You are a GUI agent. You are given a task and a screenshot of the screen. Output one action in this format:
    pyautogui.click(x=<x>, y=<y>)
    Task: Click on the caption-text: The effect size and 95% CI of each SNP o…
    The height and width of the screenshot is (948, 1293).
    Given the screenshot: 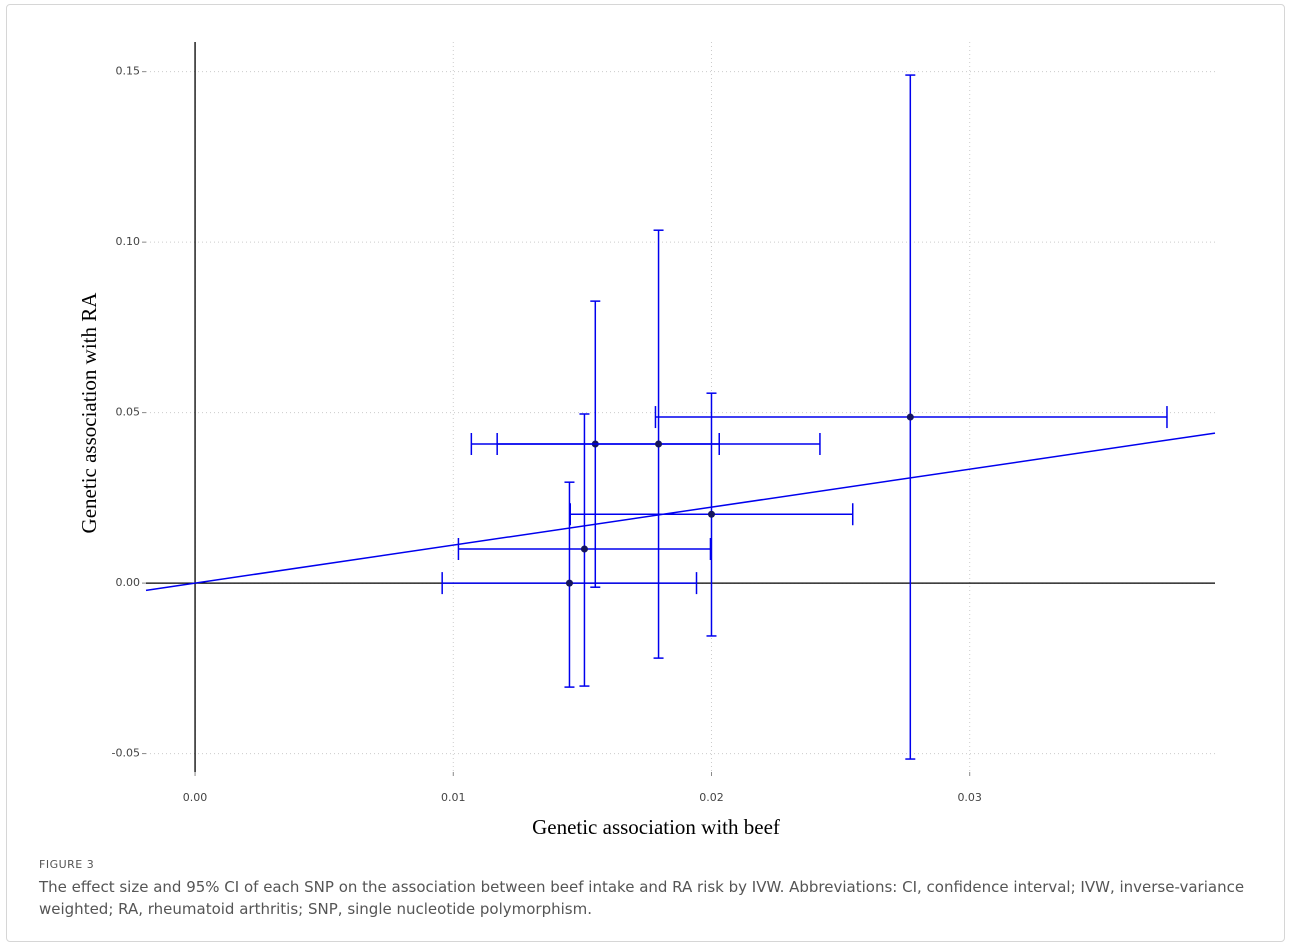 What is the action you would take?
    pyautogui.click(x=642, y=898)
    